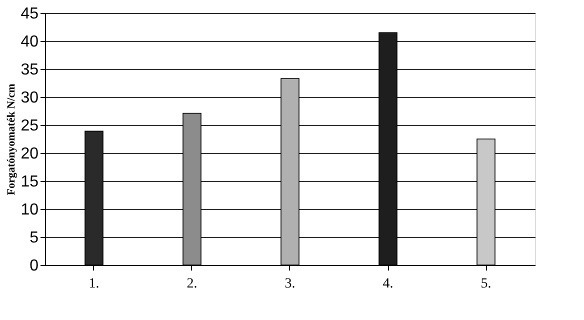 The width and height of the screenshot is (584, 320). Describe the element at coordinates (486, 284) in the screenshot. I see `x-tick-label: 5.` at that location.